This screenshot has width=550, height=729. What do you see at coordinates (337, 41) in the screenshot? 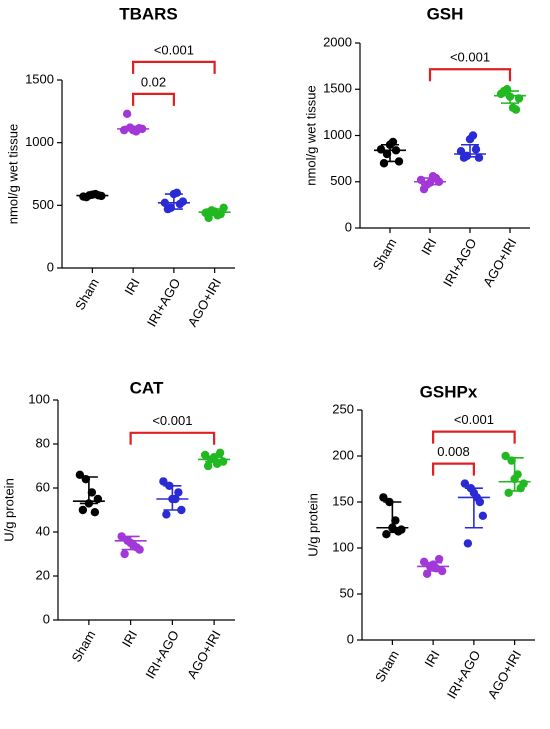
I see `y-tick-label: 2000` at bounding box center [337, 41].